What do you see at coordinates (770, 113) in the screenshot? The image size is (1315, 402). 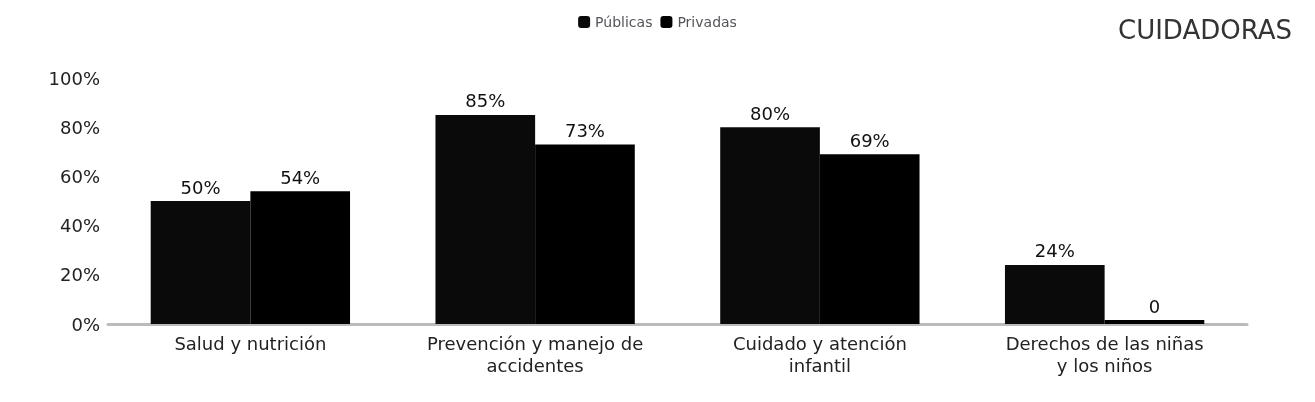 I see `data-label: 80%` at bounding box center [770, 113].